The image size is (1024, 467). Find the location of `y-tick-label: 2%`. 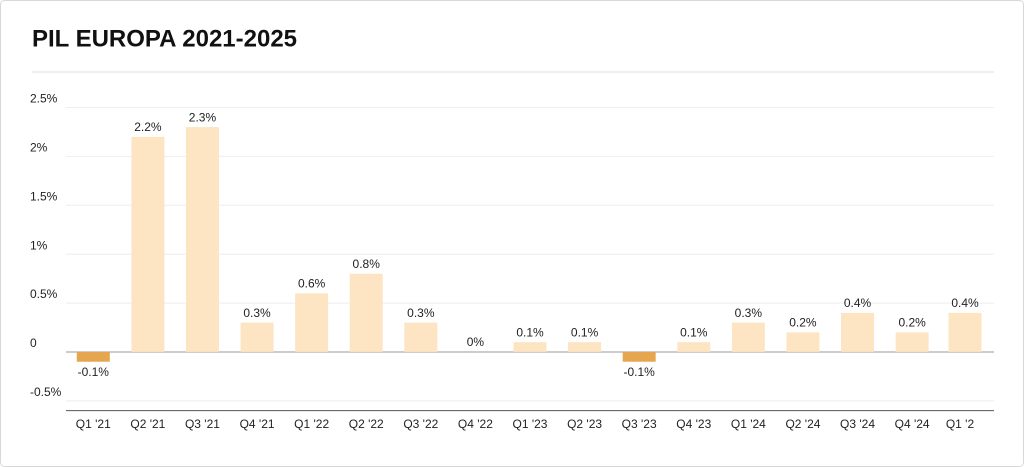

y-tick-label: 2% is located at coordinates (39, 148).